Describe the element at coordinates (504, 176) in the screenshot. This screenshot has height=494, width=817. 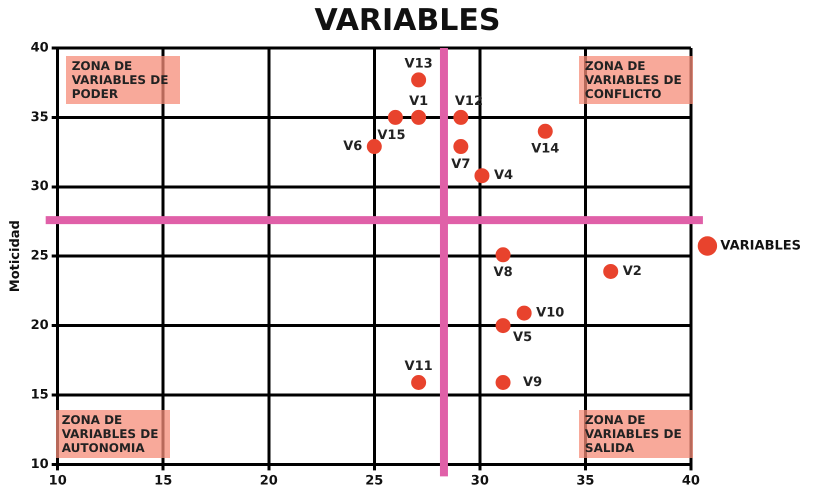
I see `data-label: V4` at that location.